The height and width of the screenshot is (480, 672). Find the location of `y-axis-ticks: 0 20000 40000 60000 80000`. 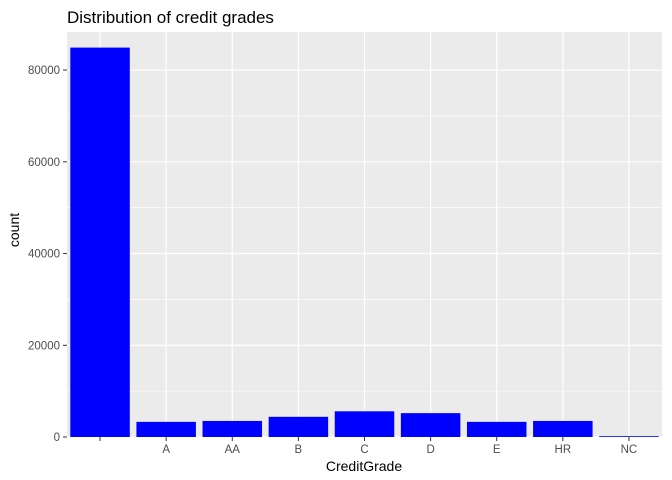

y-axis-ticks: 0 20000 40000 60000 80000 is located at coordinates (47, 254).